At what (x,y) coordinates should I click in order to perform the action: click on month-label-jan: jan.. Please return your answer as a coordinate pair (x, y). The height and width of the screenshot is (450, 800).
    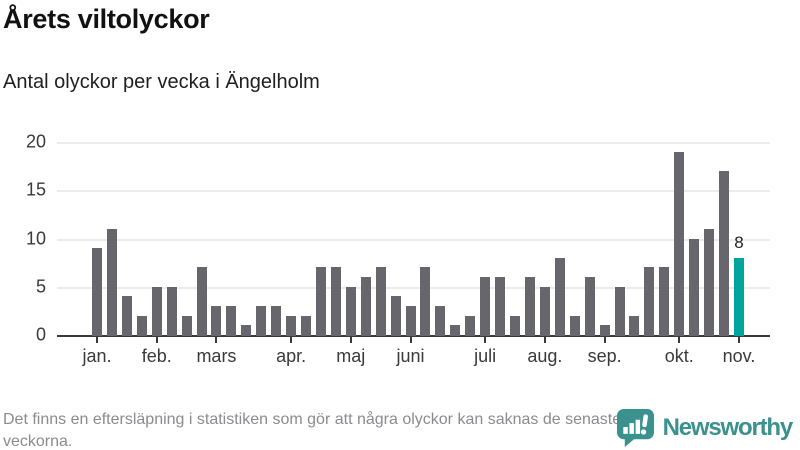
    Looking at the image, I should click on (97, 356).